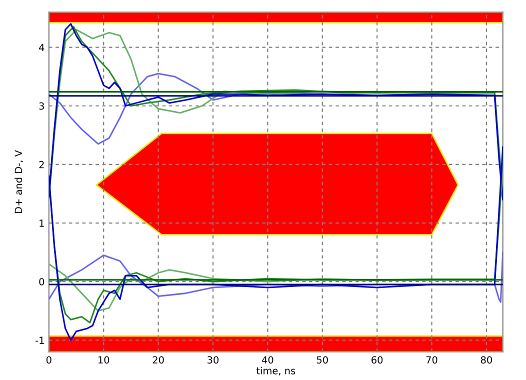 The width and height of the screenshot is (526, 380). Describe the element at coordinates (486, 360) in the screenshot. I see `x-tick-label: 80` at that location.